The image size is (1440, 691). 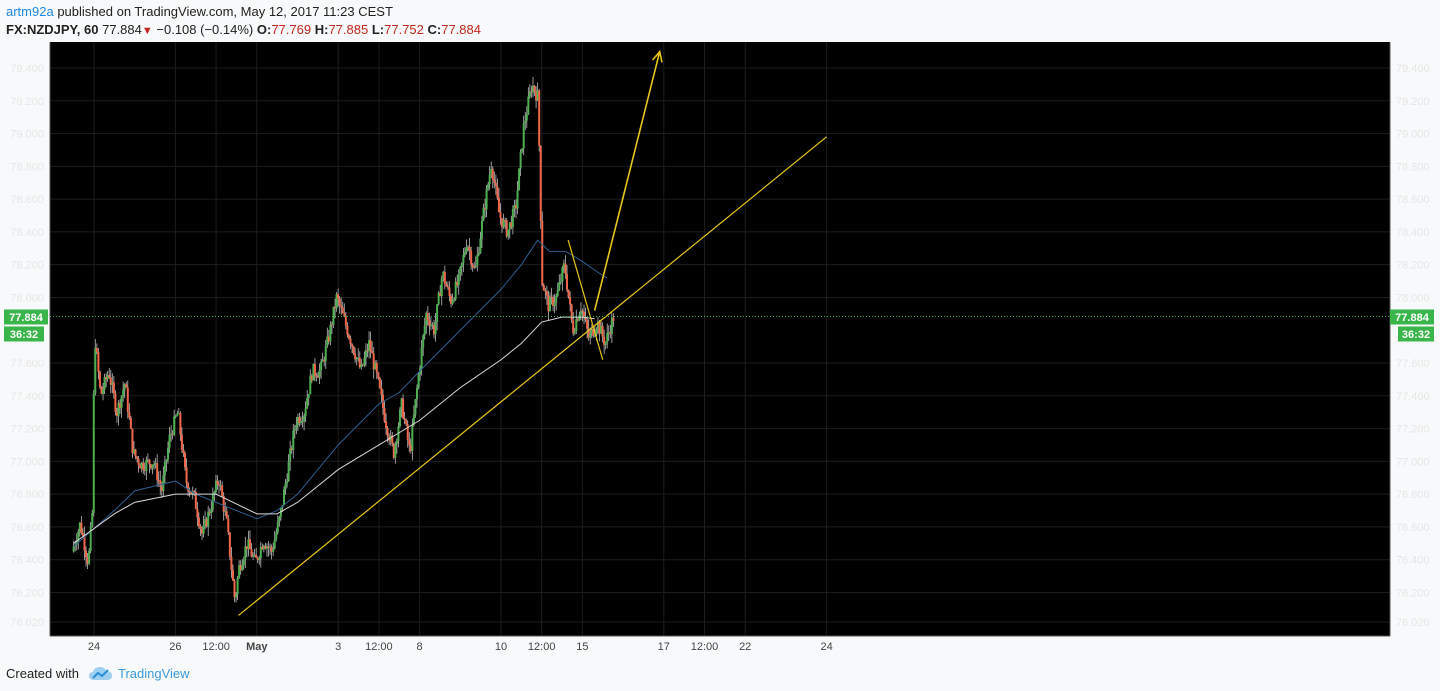 What do you see at coordinates (1412, 317) in the screenshot?
I see `last-price-badge-right-bg` at bounding box center [1412, 317].